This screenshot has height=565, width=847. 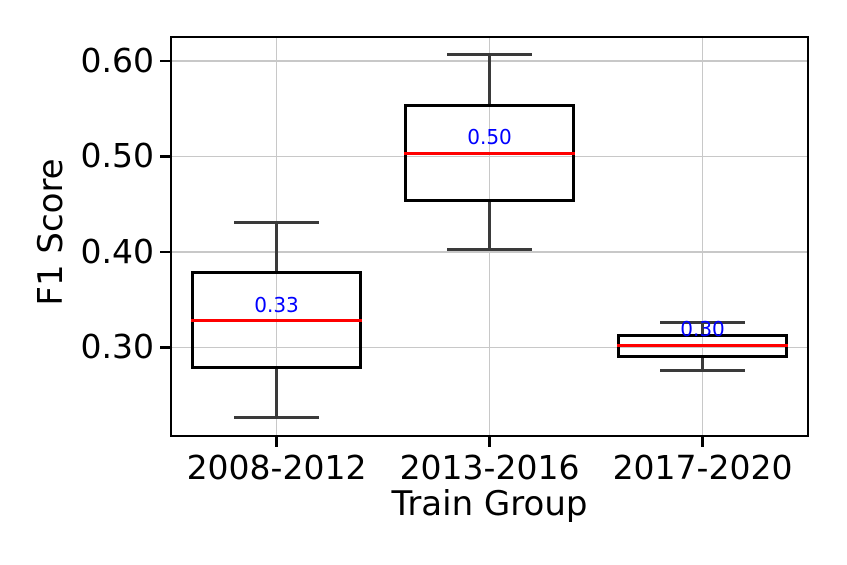 What do you see at coordinates (489, 504) in the screenshot?
I see `x-axis-label: Train Group` at bounding box center [489, 504].